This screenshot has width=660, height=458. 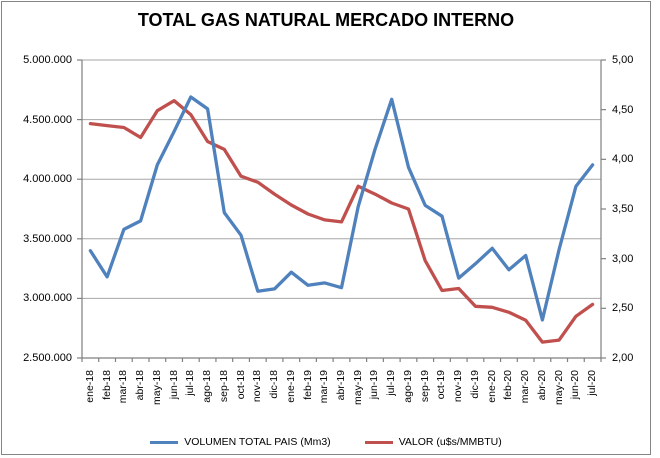 What do you see at coordinates (374, 385) in the screenshot?
I see `x-tick-label: jun-19` at bounding box center [374, 385].